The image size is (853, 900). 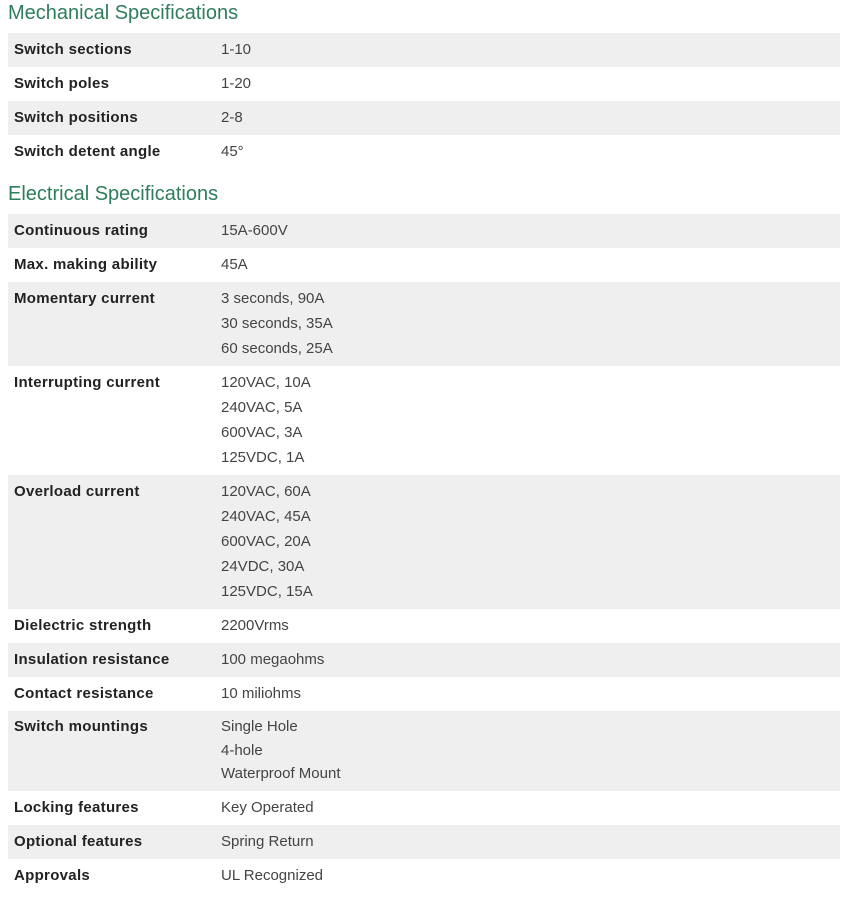 I want to click on spec-value-line: 100 megaohms, so click(x=273, y=659).